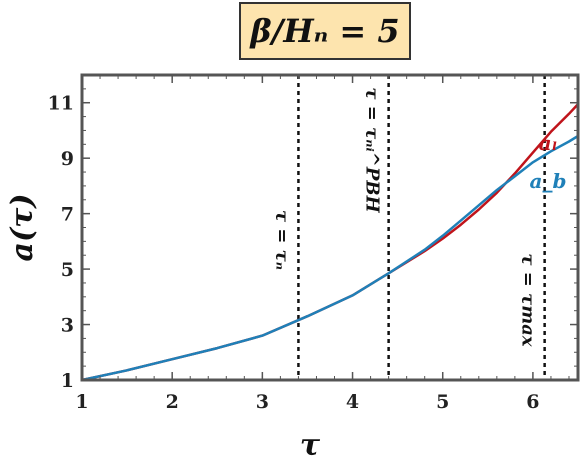  Describe the element at coordinates (61, 104) in the screenshot. I see `y-tick-label: 11` at that location.